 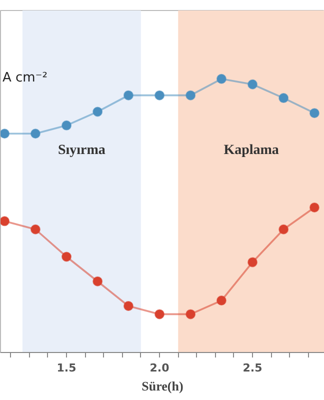 I want to click on annotation: A cm⁻², so click(x=25, y=78).